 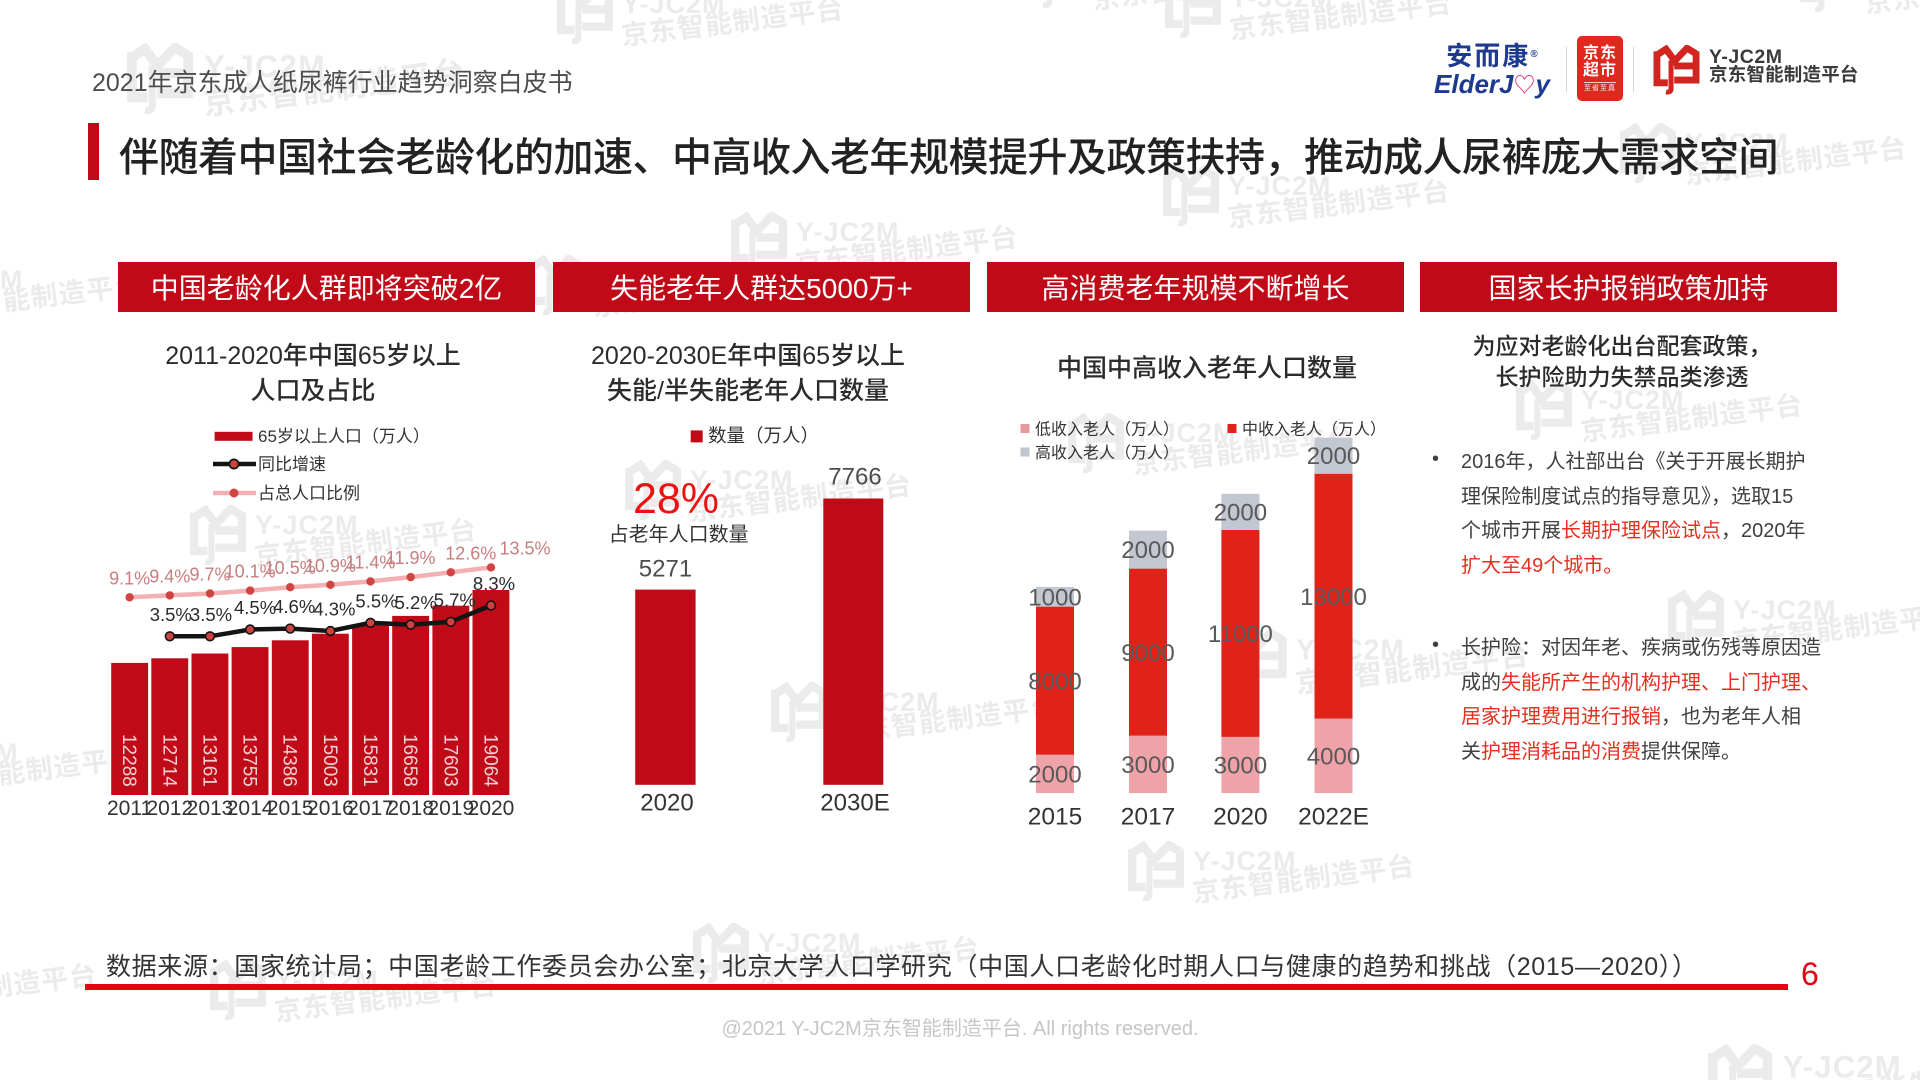 I want to click on svg-text: 8000, so click(x=1054, y=681).